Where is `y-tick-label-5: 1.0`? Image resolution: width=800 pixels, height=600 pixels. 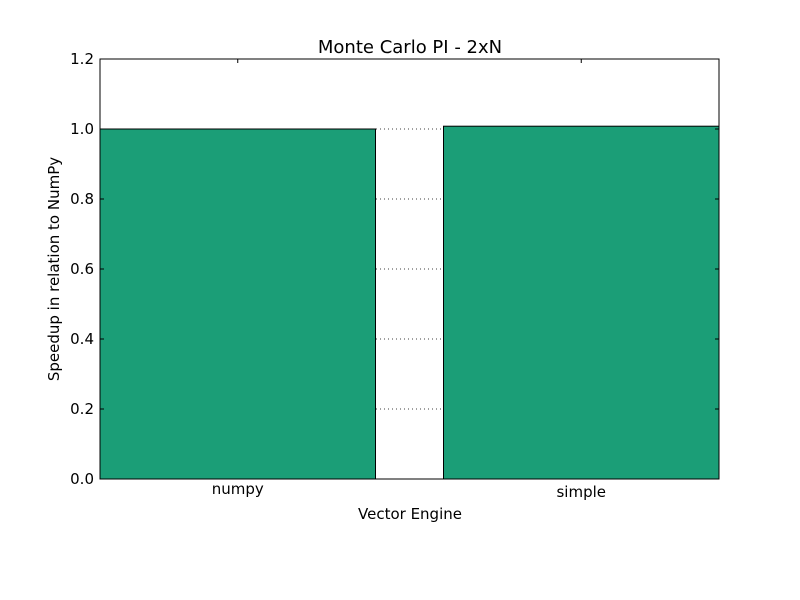 y-tick-label-5: 1.0 is located at coordinates (82, 129).